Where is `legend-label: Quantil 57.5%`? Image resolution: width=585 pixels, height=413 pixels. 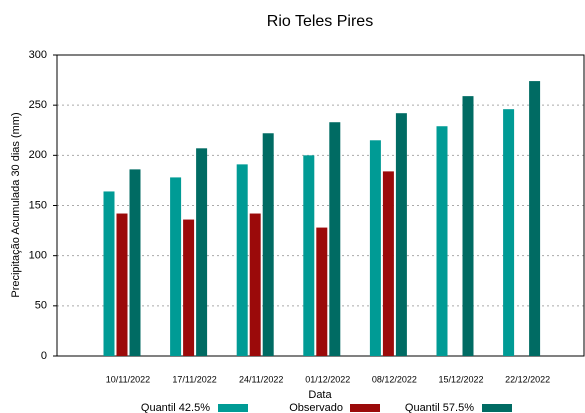
legend-label: Quantil 57.5% is located at coordinates (439, 407).